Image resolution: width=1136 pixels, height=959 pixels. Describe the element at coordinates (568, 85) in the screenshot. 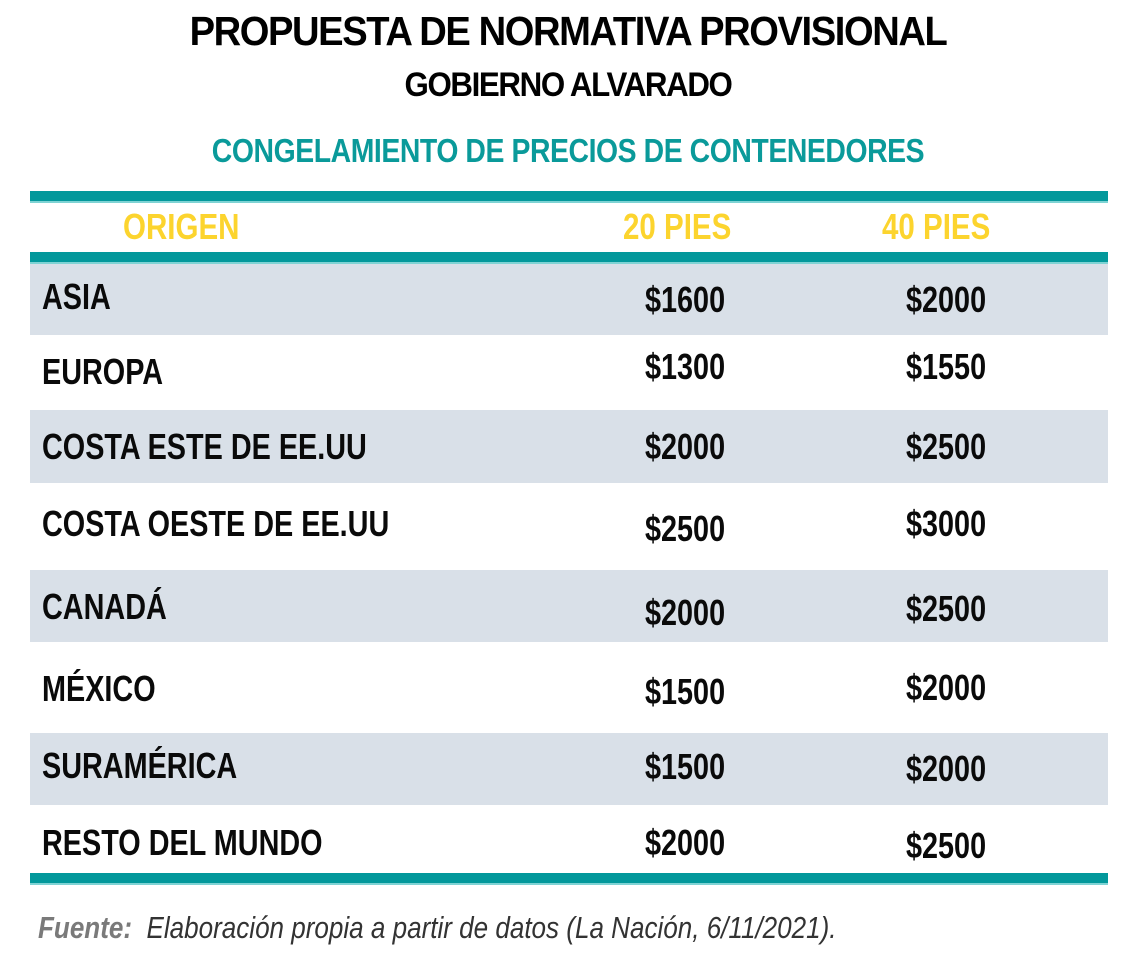

I see `page-subtitle: GOBIERNO ALVARADO` at that location.